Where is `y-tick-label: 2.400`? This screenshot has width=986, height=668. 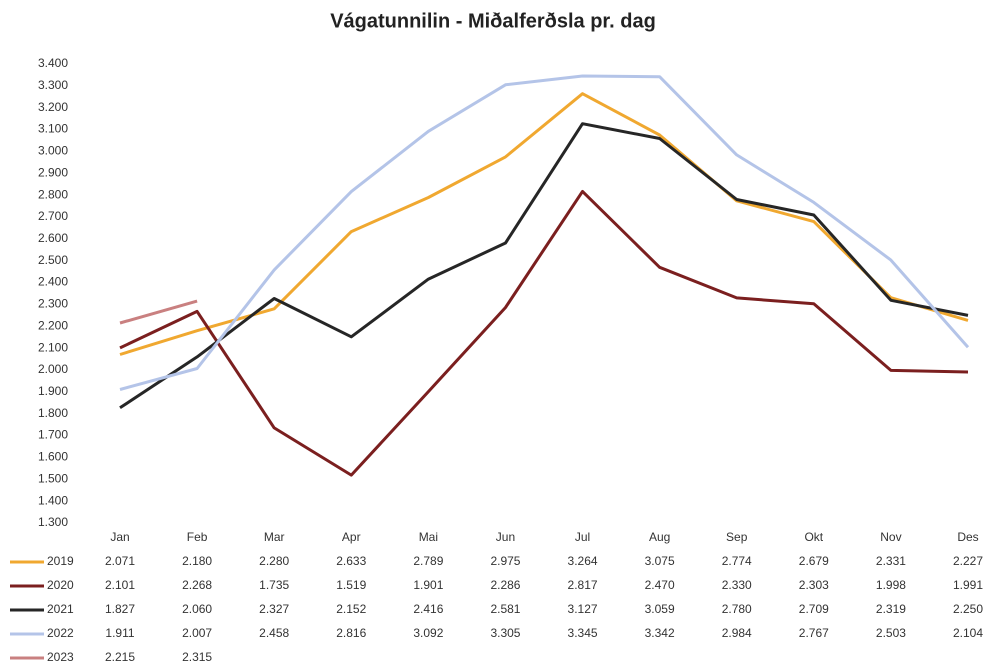 y-tick-label: 2.400 is located at coordinates (53, 282).